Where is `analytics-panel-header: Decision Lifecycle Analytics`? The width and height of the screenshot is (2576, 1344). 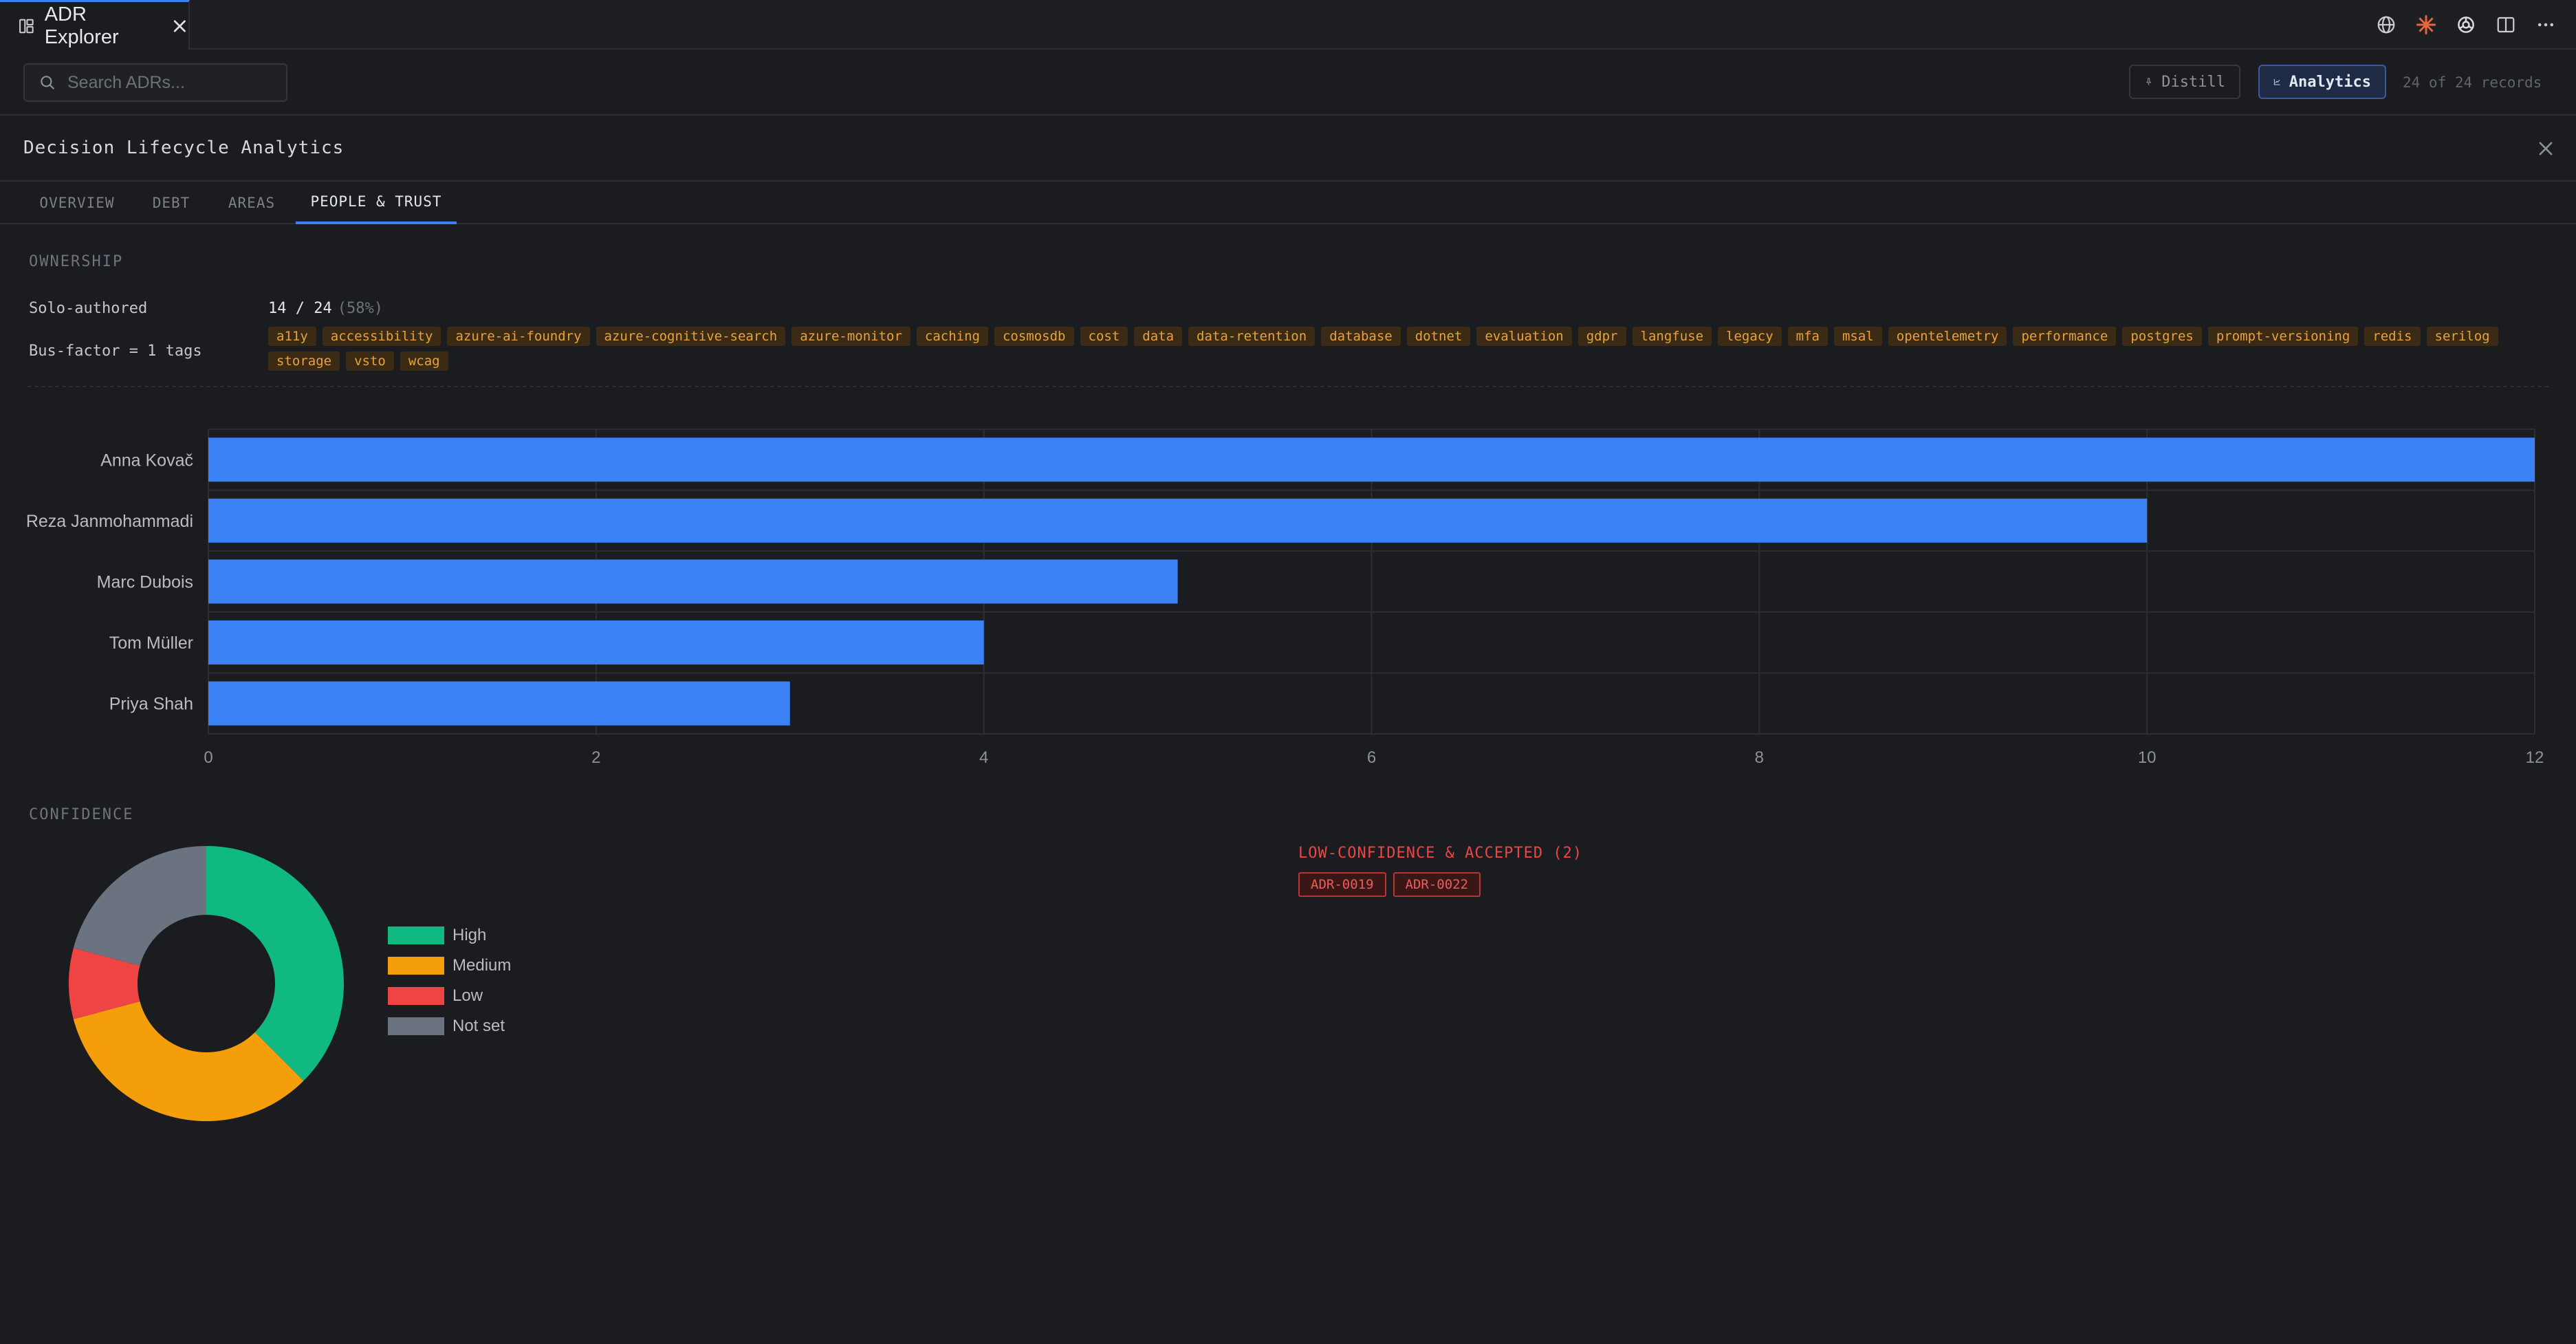
analytics-panel-header: Decision Lifecycle Analytics is located at coordinates (1288, 149).